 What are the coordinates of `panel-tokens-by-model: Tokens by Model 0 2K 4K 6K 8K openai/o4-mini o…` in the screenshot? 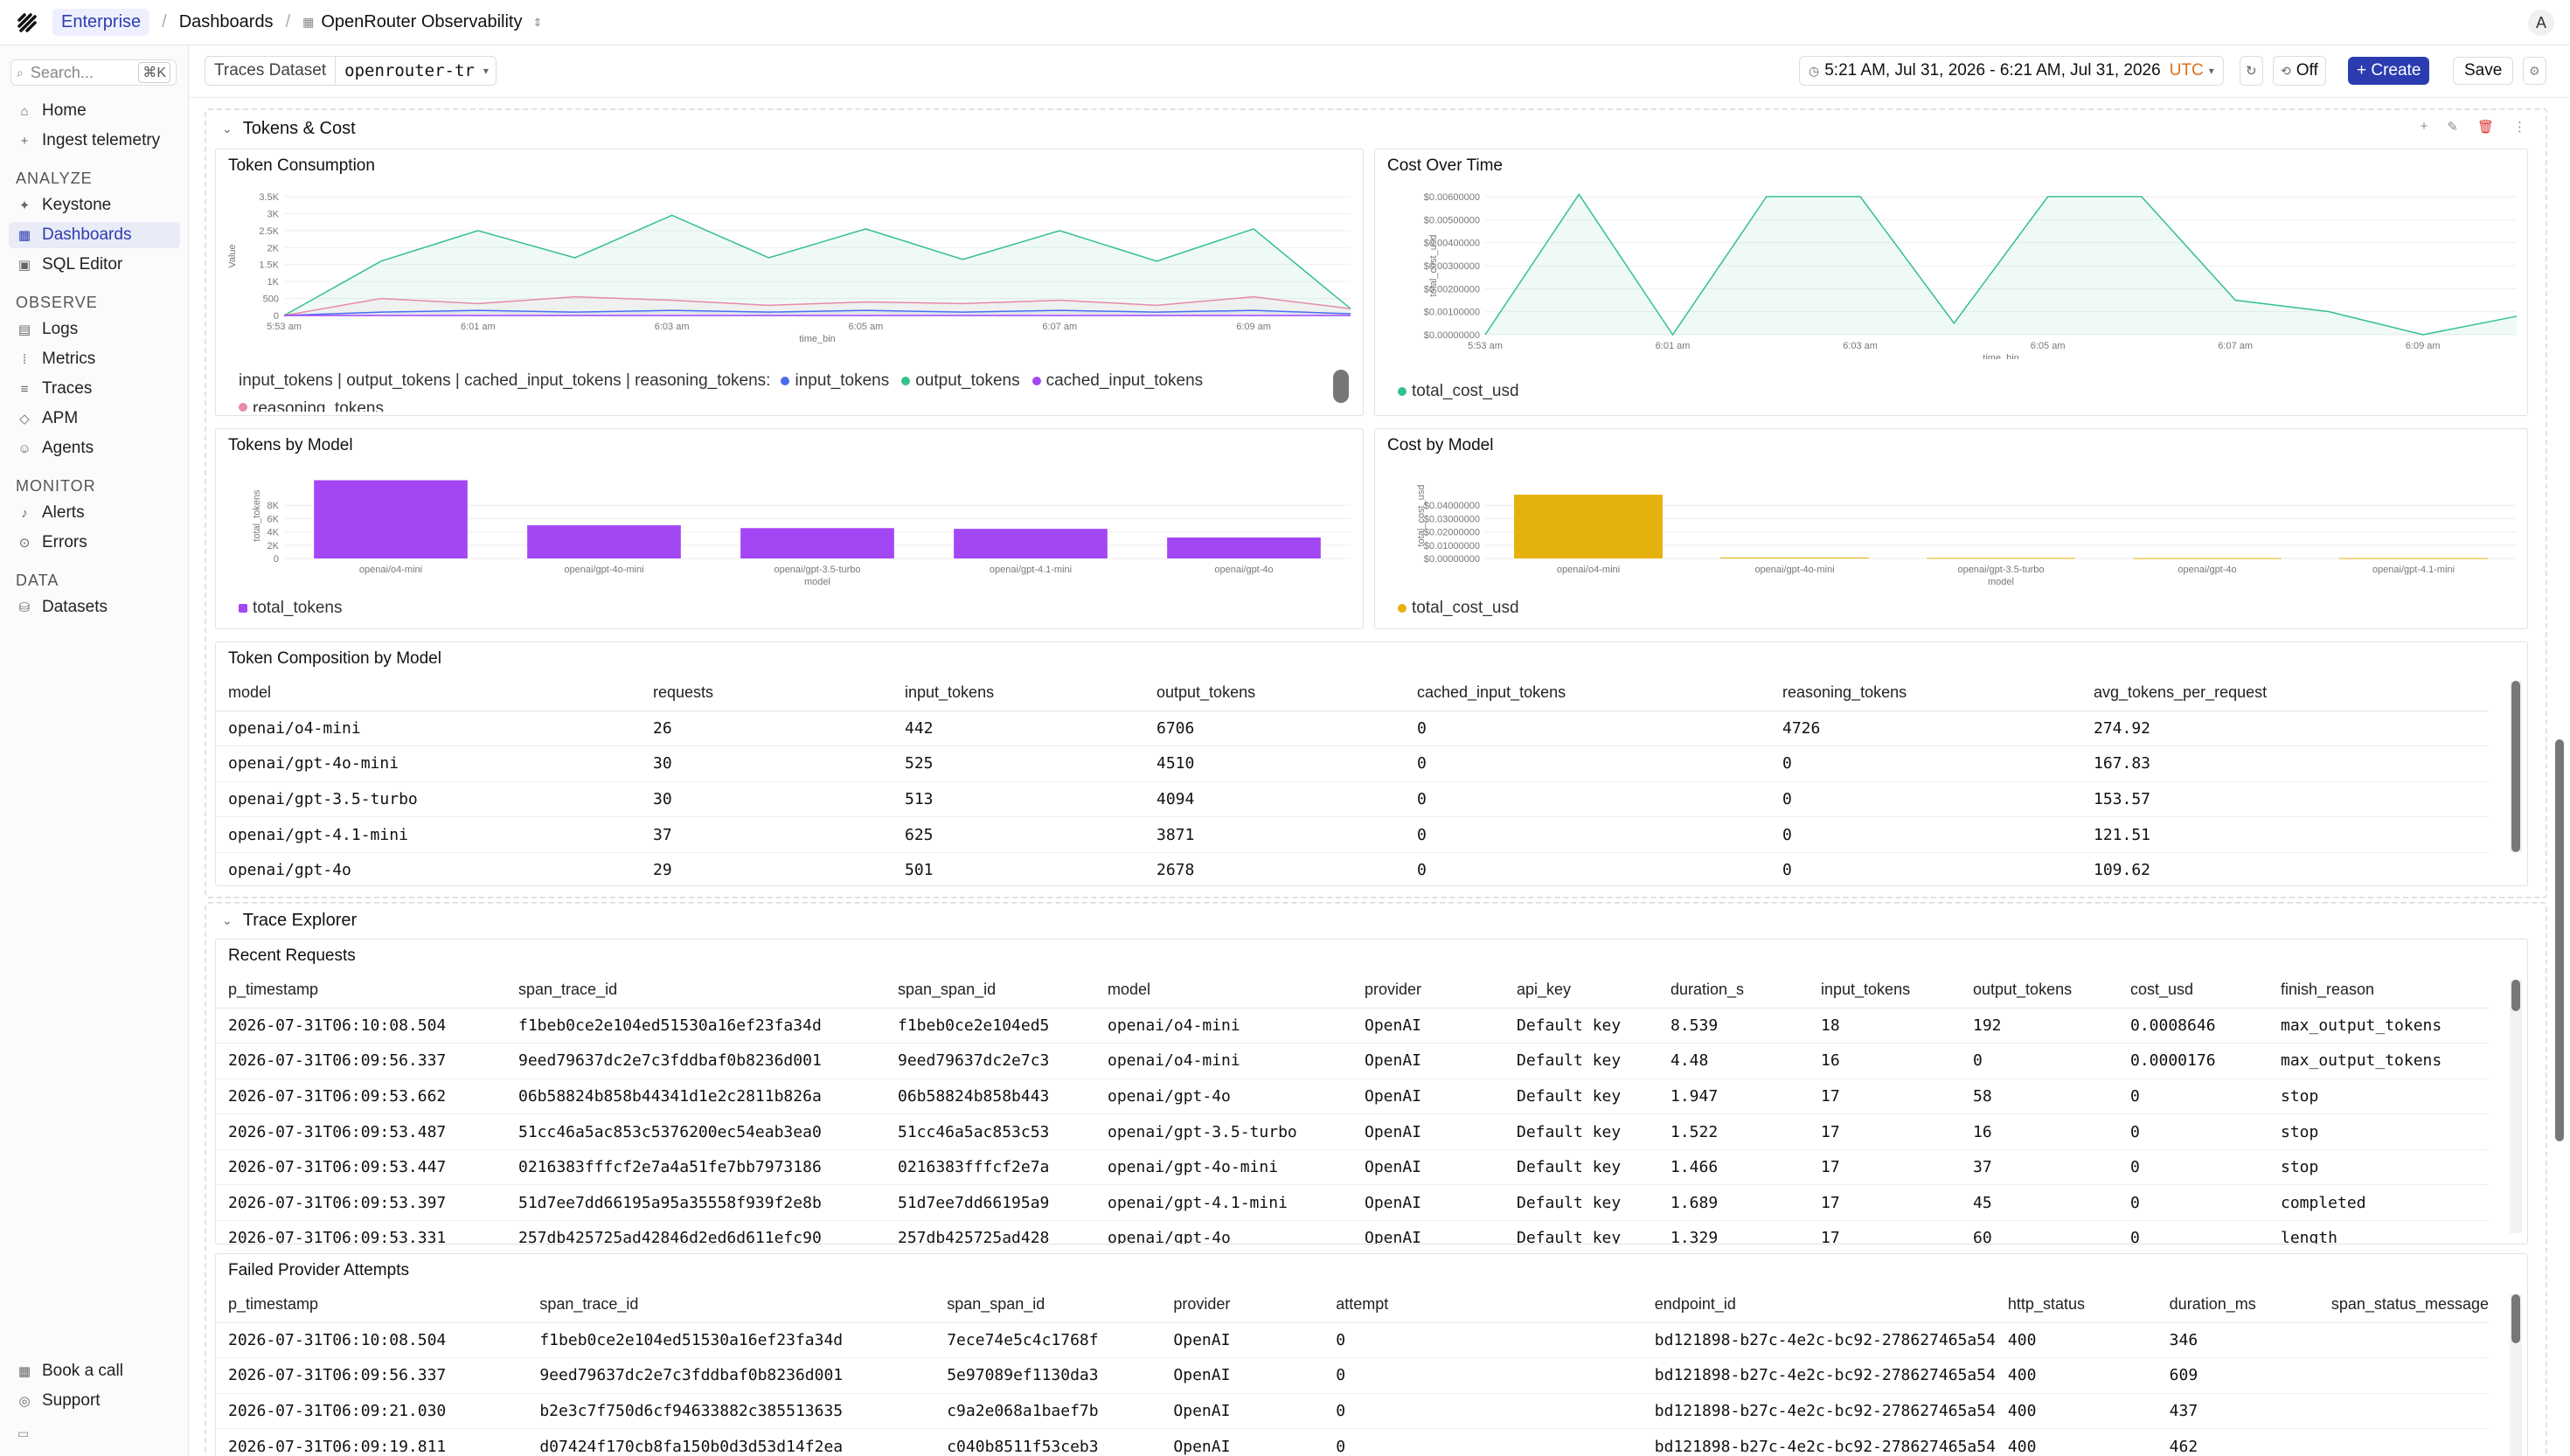 It's located at (789, 528).